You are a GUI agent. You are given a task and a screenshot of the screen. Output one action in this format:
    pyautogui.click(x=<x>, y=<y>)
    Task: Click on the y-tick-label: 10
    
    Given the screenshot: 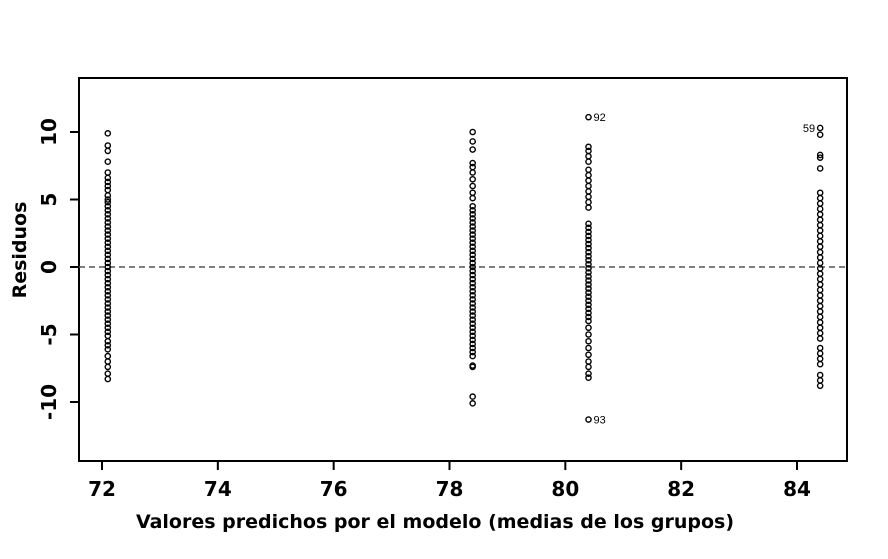 What is the action you would take?
    pyautogui.click(x=49, y=132)
    